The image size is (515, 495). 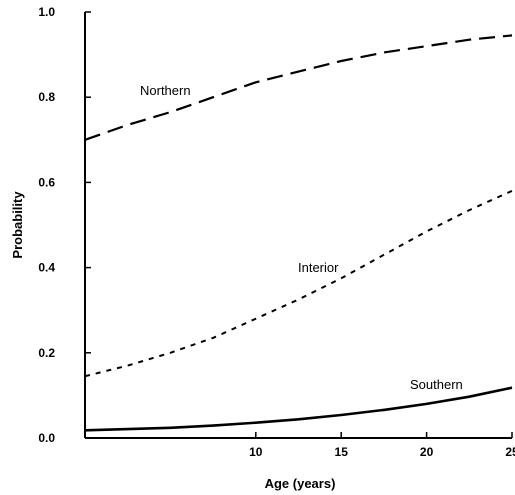 I want to click on y-tick-label: 0.8, so click(x=46, y=97).